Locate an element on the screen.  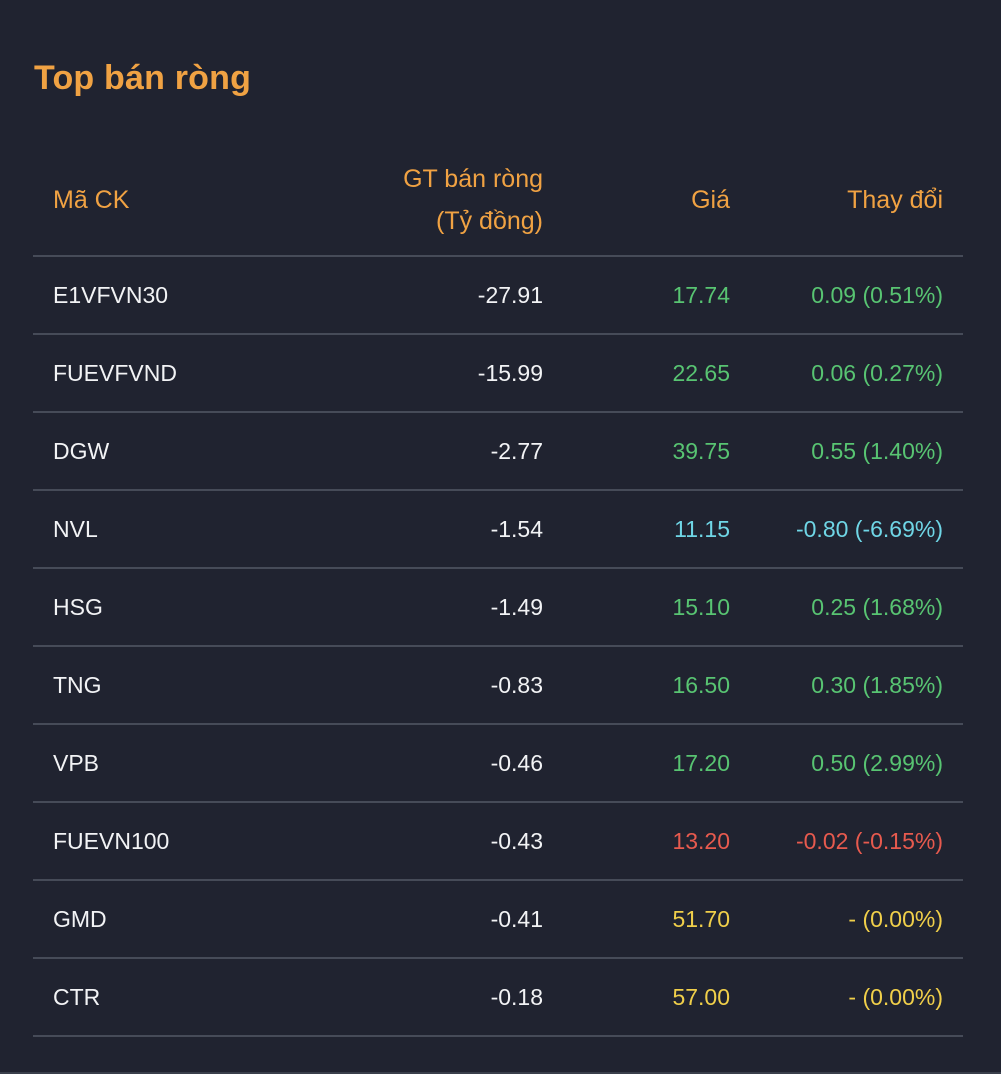
table-header: Mã CK GT bán ròng (Tỷ đồng) Giá Thay đổi is located at coordinates (498, 201).